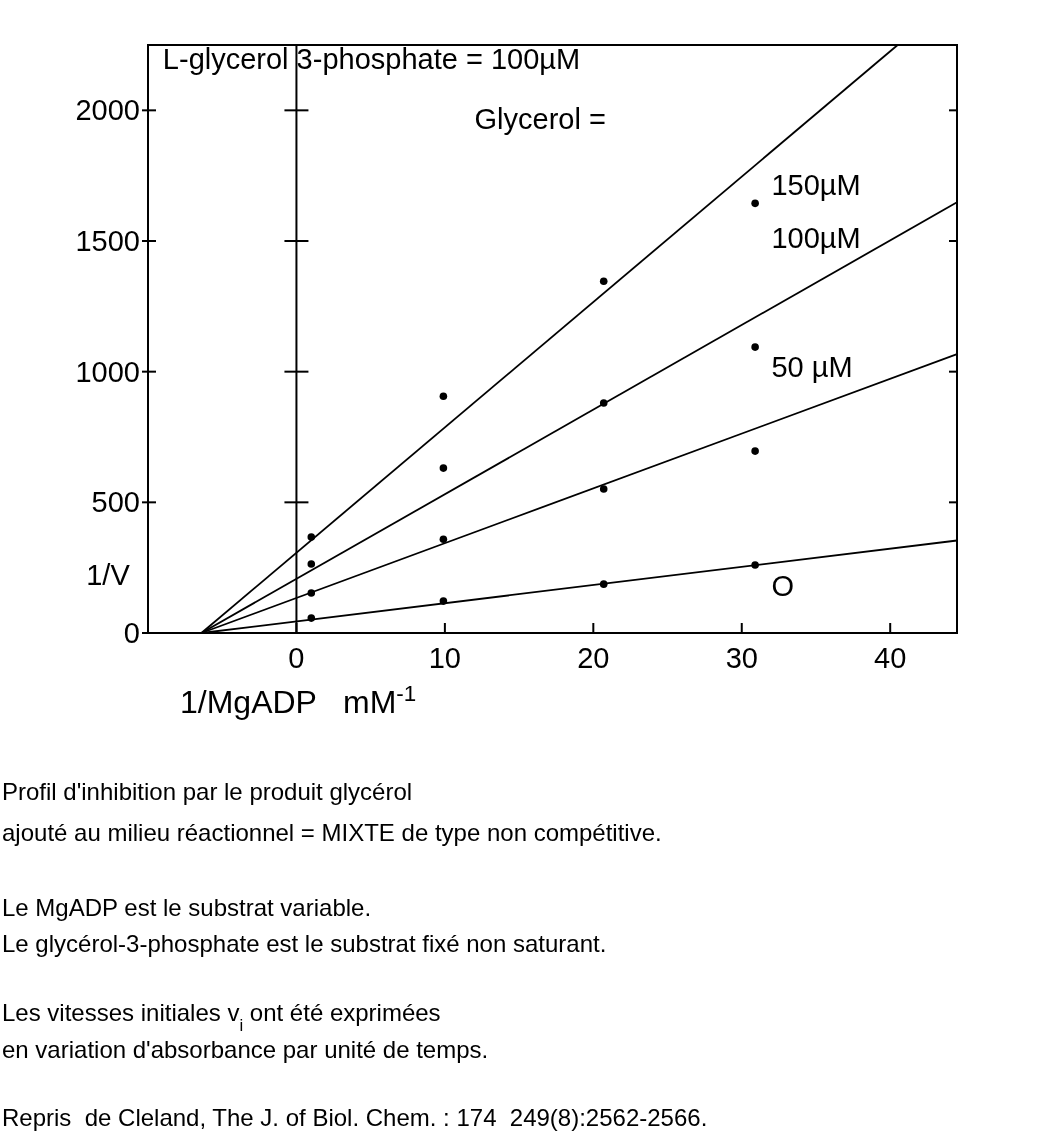 This screenshot has width=1056, height=1132. What do you see at coordinates (816, 185) in the screenshot?
I see `series-label: 150µM` at bounding box center [816, 185].